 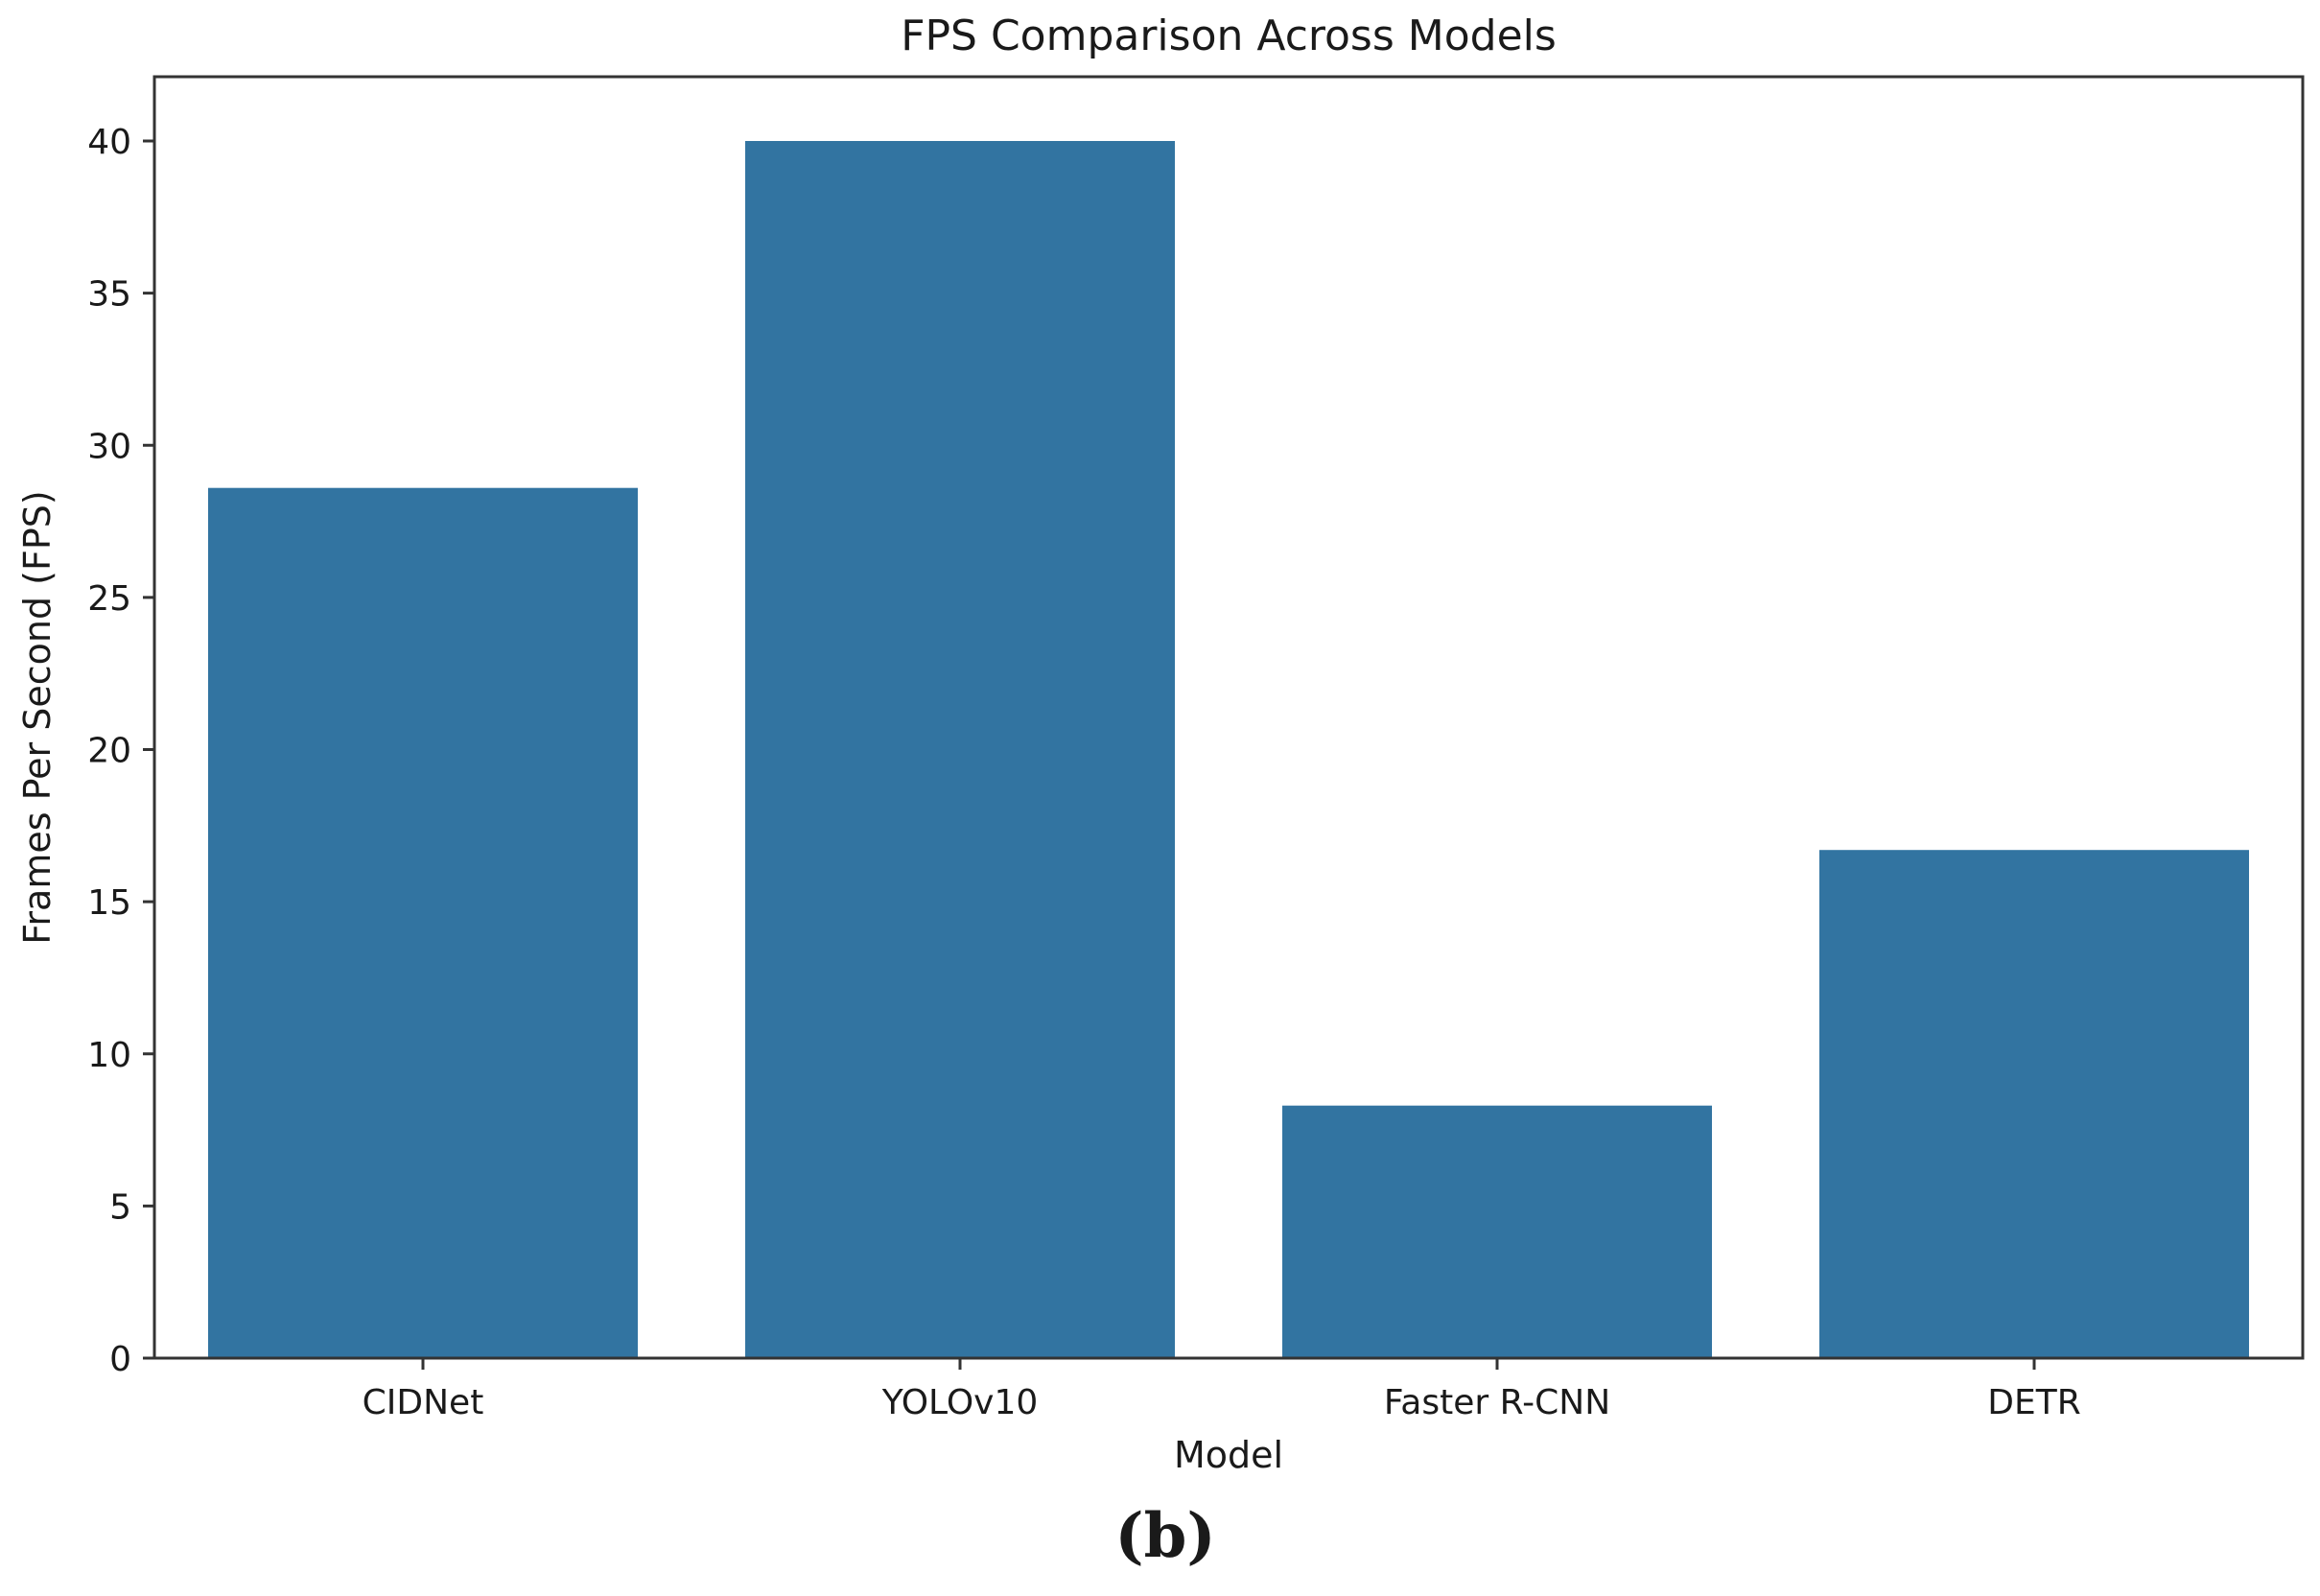 I want to click on x-axis-label: Model, so click(x=1228, y=1455).